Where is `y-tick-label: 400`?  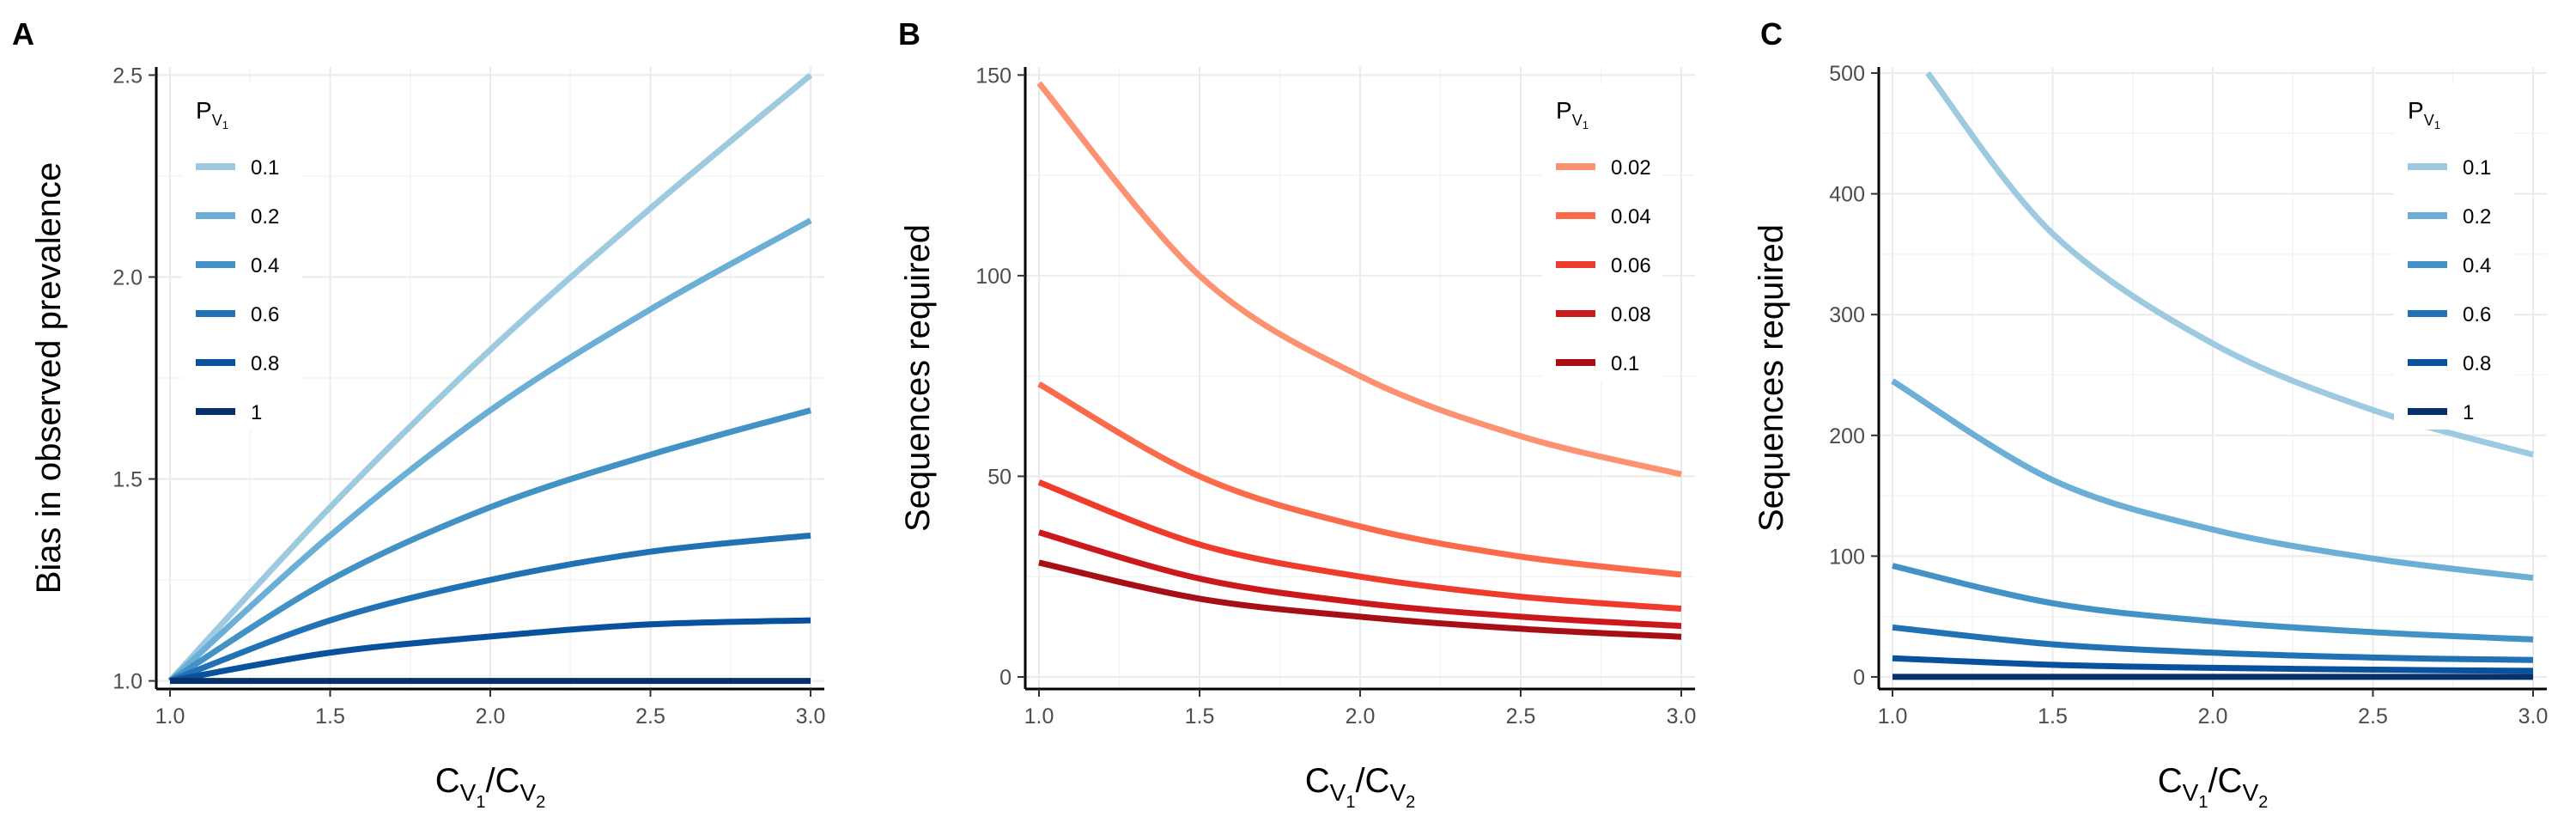
y-tick-label: 400 is located at coordinates (1847, 195).